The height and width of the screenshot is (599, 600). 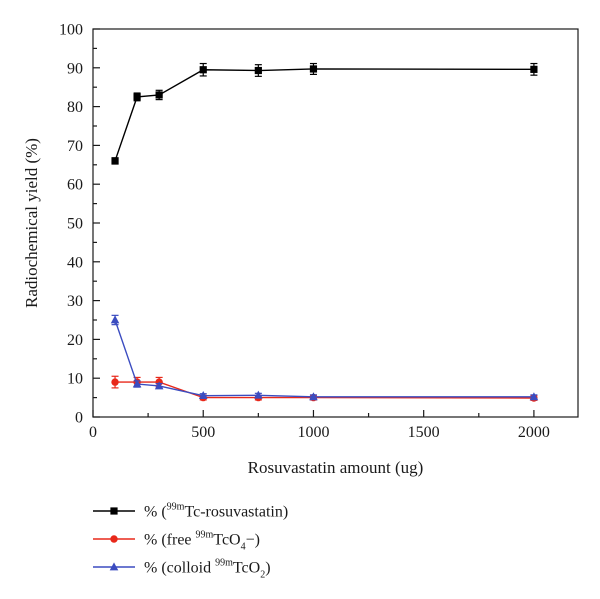 I want to click on legend-entry: % (colloid 99mTcO2), so click(x=182, y=569).